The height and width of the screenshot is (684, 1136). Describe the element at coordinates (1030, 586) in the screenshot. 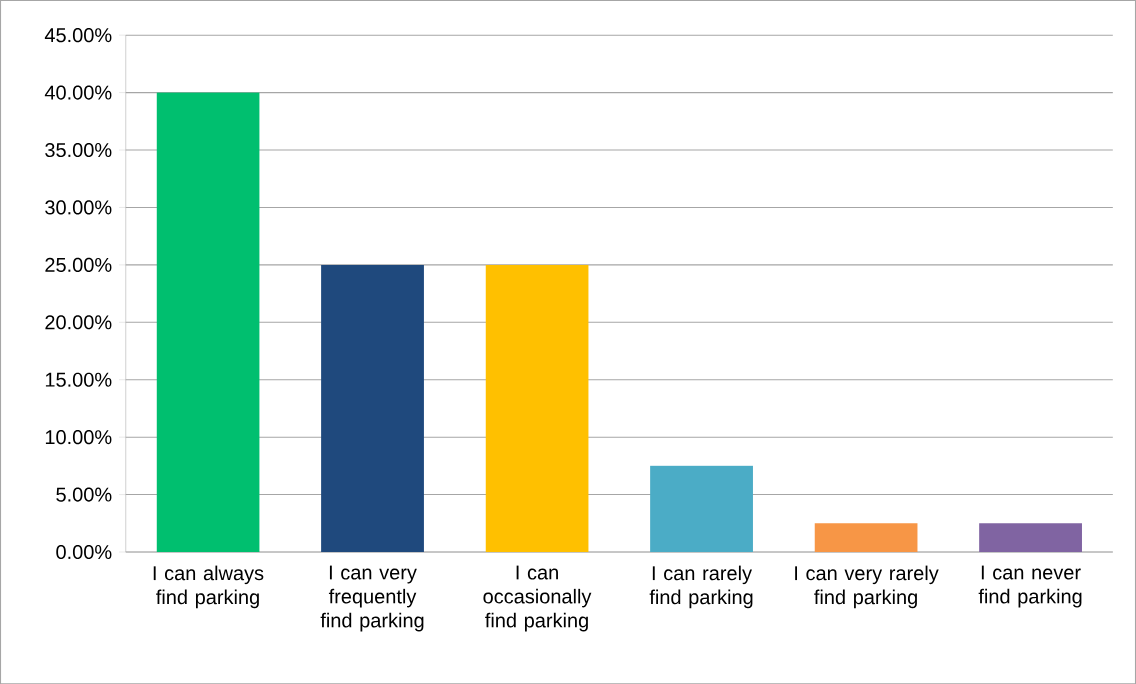

I see `x-tick-label: I can never find parking` at that location.